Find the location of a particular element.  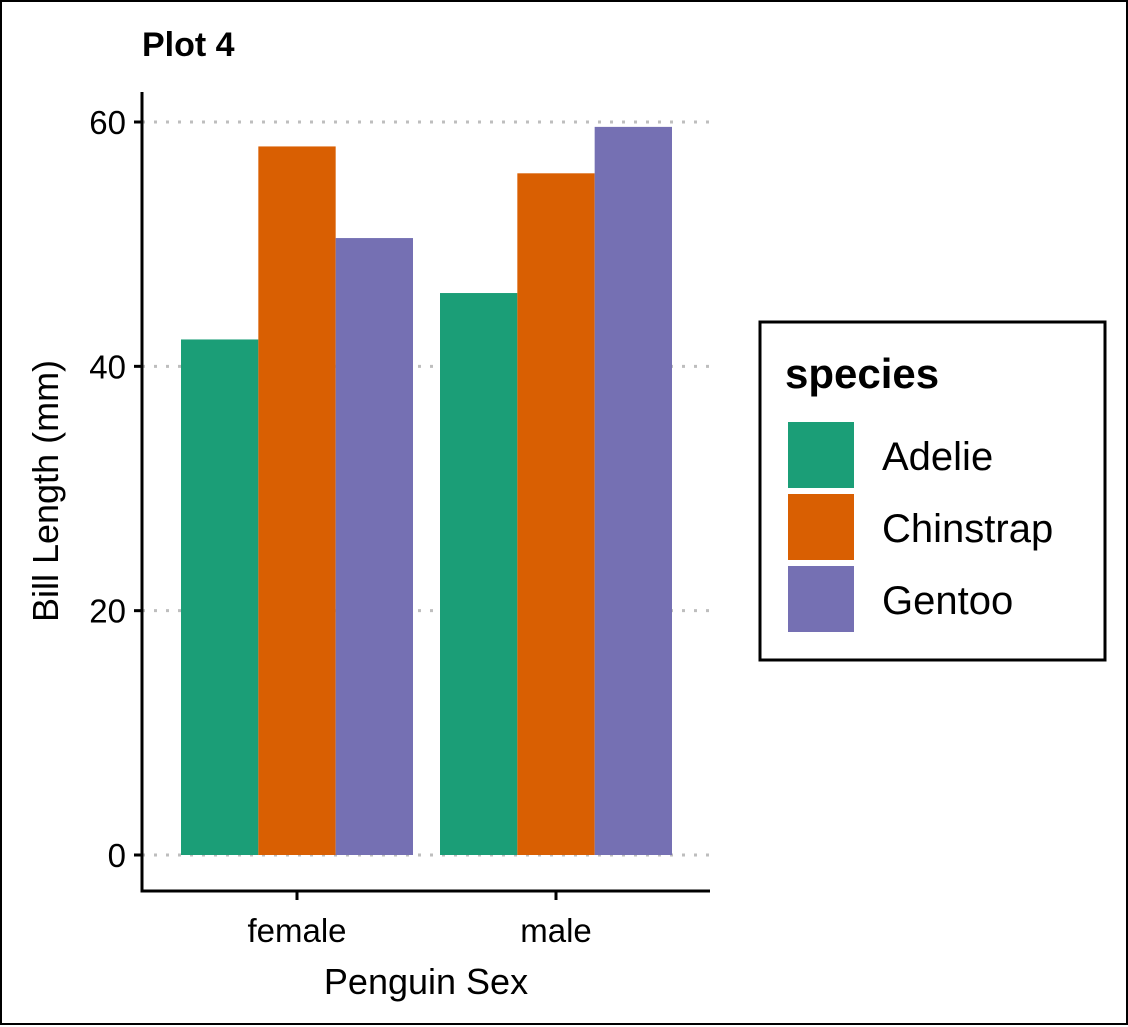

y-tick-label: 40 is located at coordinates (107, 366).